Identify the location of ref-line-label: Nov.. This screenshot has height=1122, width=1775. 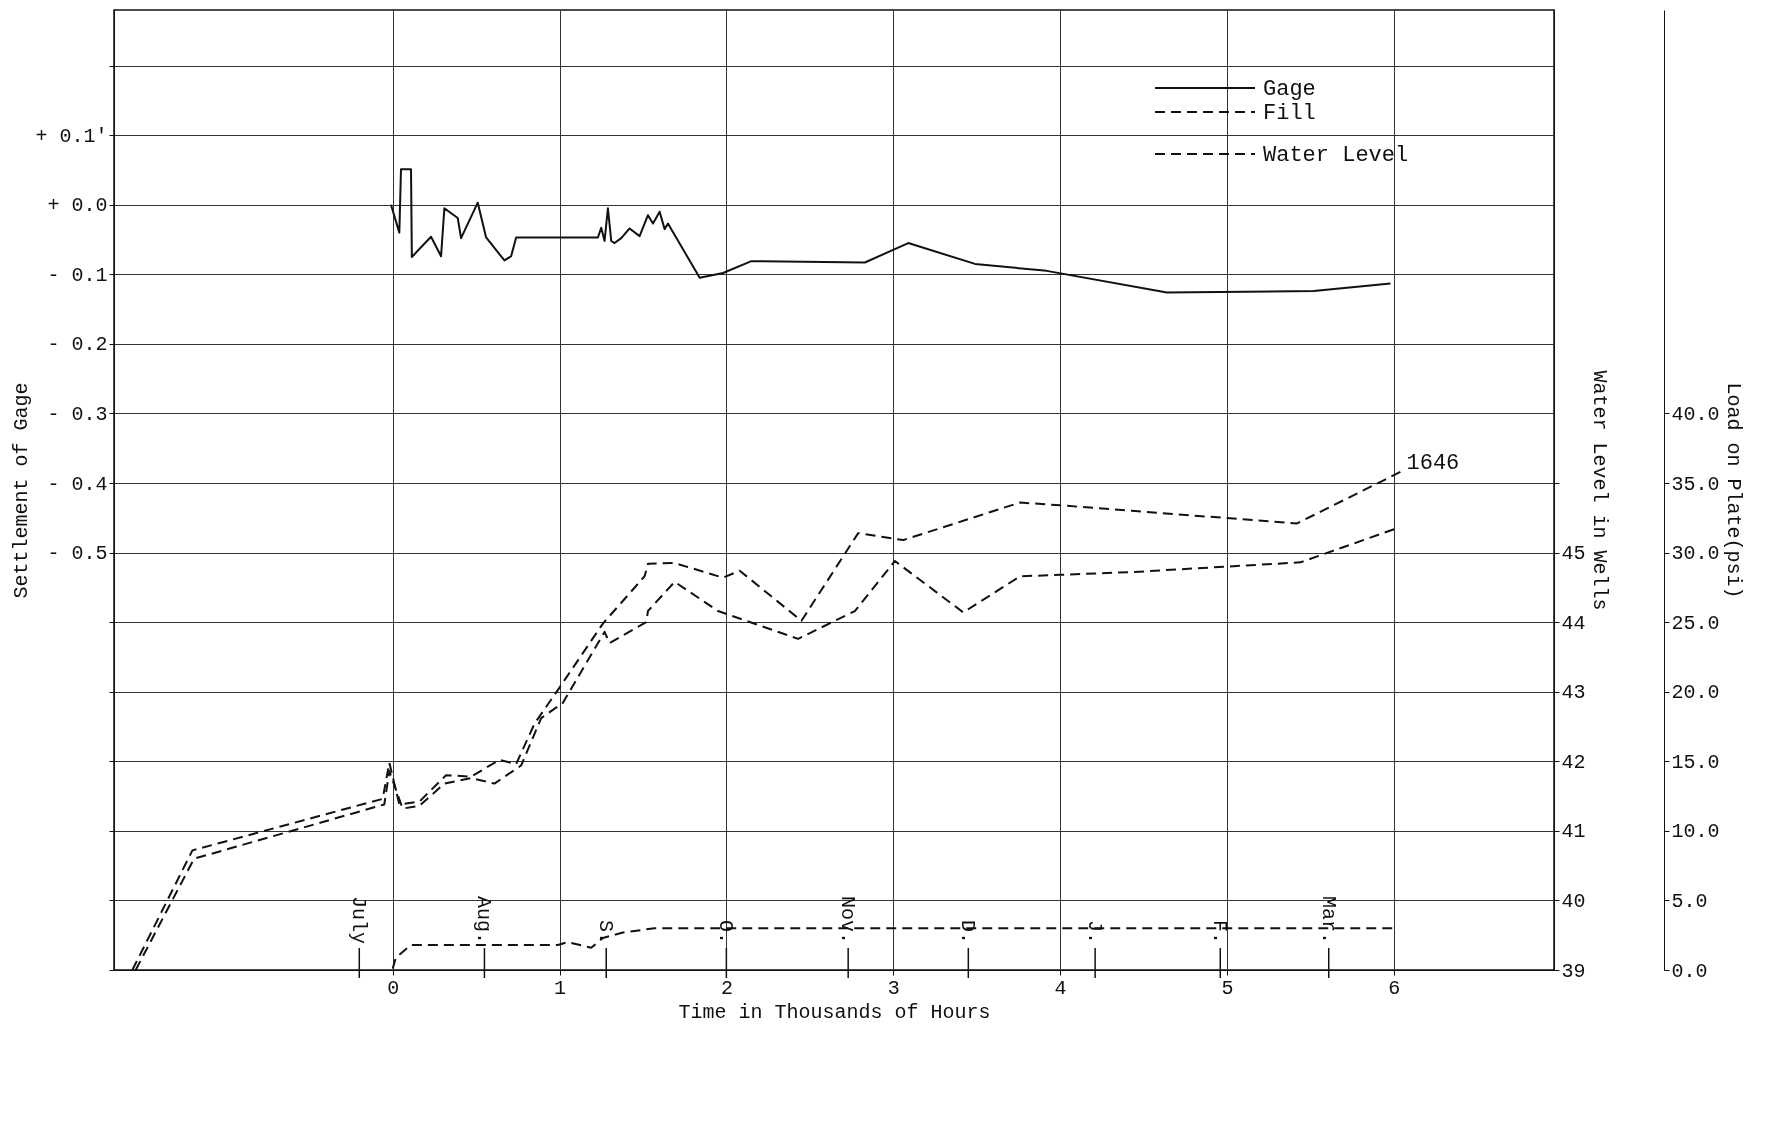
(848, 919).